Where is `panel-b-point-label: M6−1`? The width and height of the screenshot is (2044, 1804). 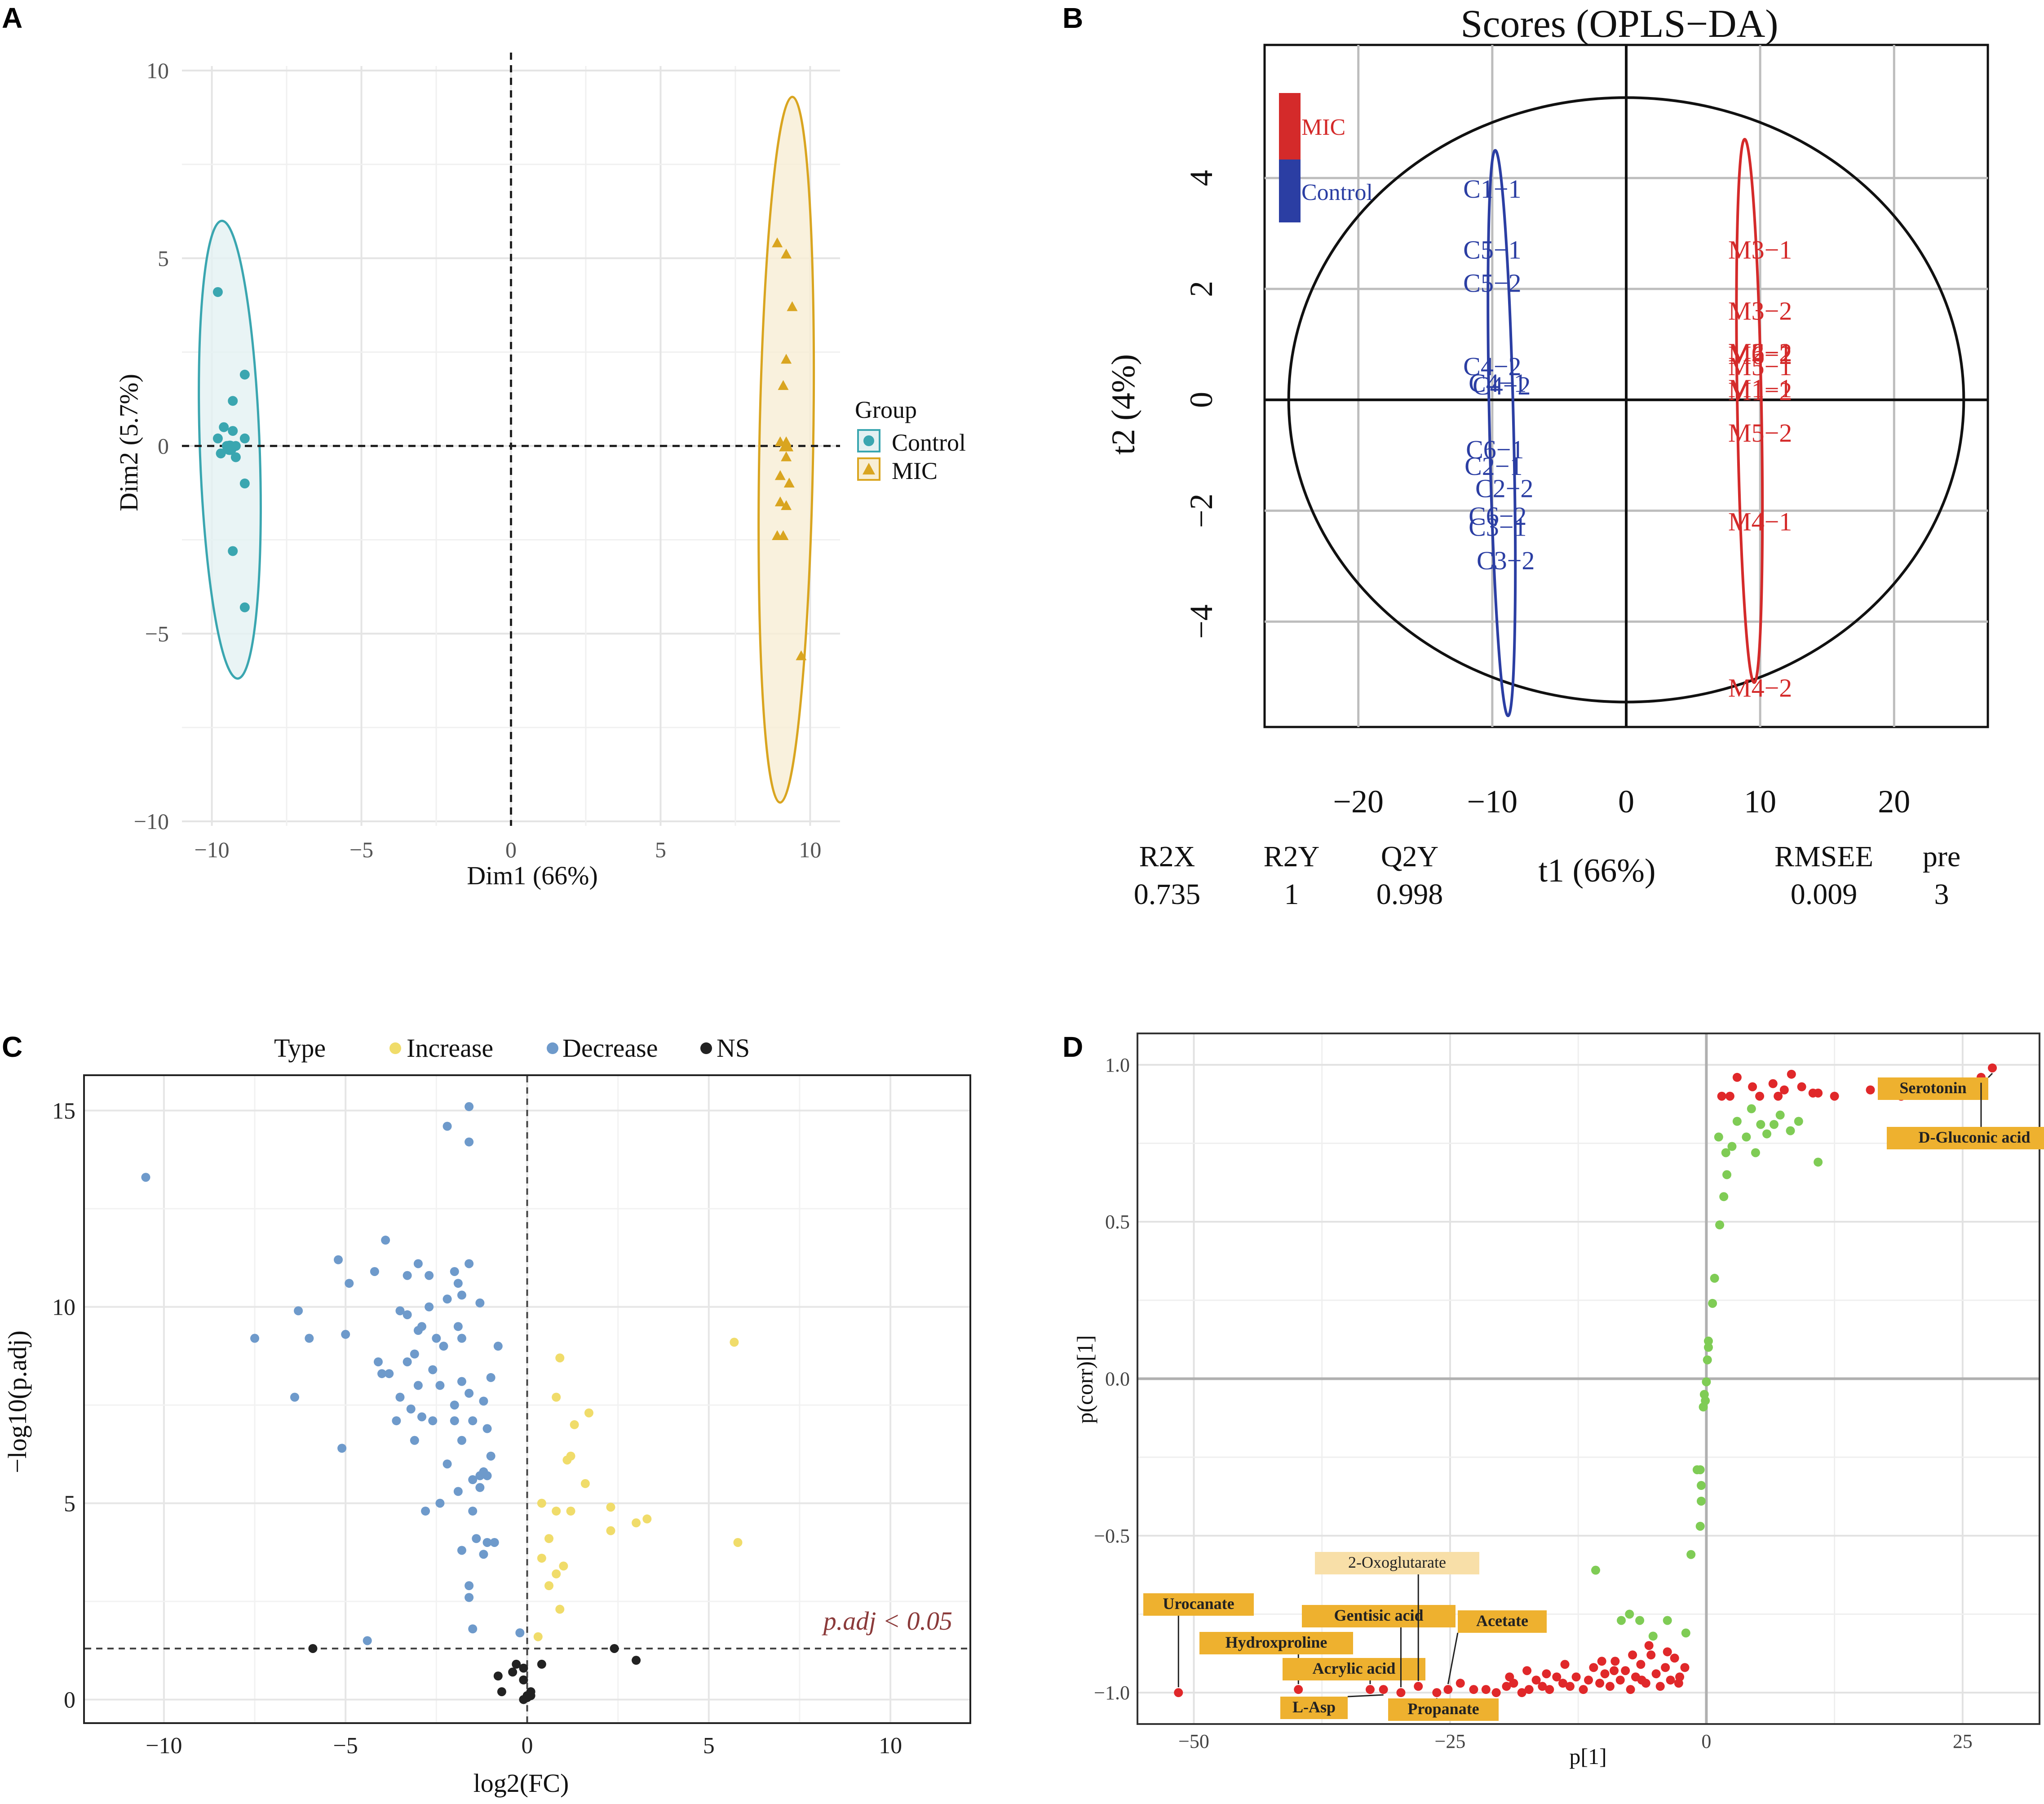 panel-b-point-label: M6−1 is located at coordinates (1760, 352).